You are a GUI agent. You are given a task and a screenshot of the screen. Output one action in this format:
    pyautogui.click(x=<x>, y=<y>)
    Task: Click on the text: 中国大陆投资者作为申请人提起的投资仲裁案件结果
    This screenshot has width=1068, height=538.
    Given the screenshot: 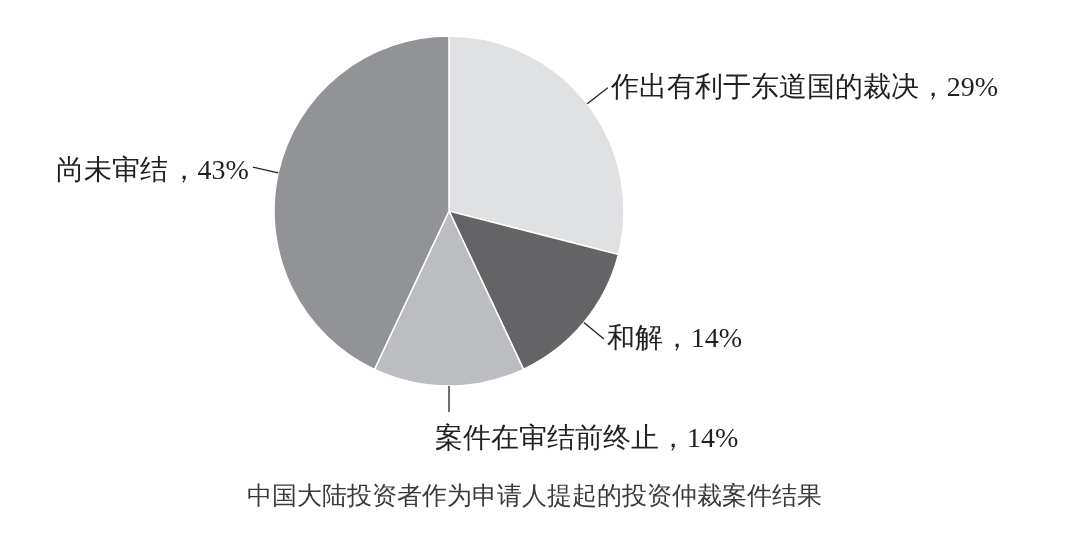 What is the action you would take?
    pyautogui.click(x=534, y=495)
    